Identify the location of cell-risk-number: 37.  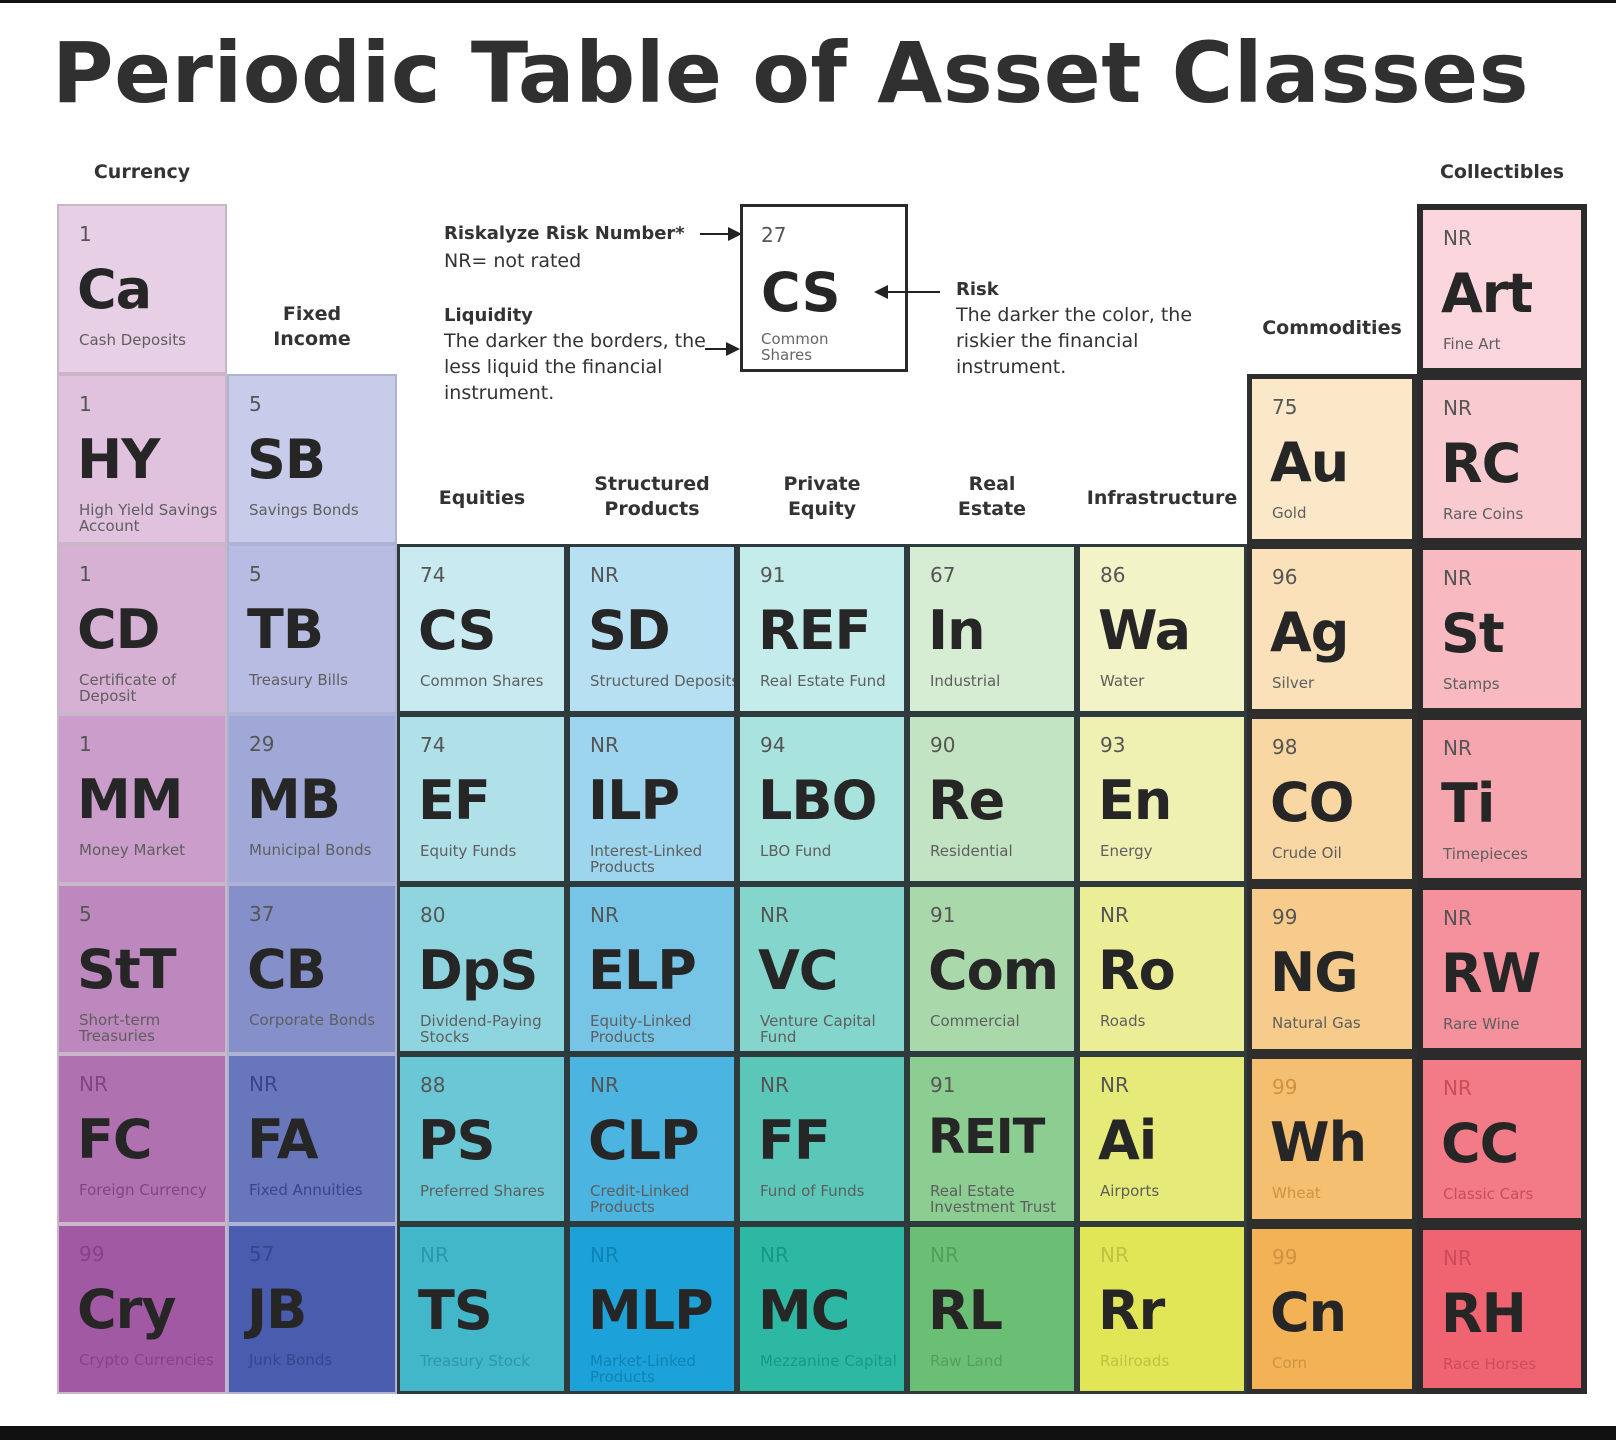
(262, 914).